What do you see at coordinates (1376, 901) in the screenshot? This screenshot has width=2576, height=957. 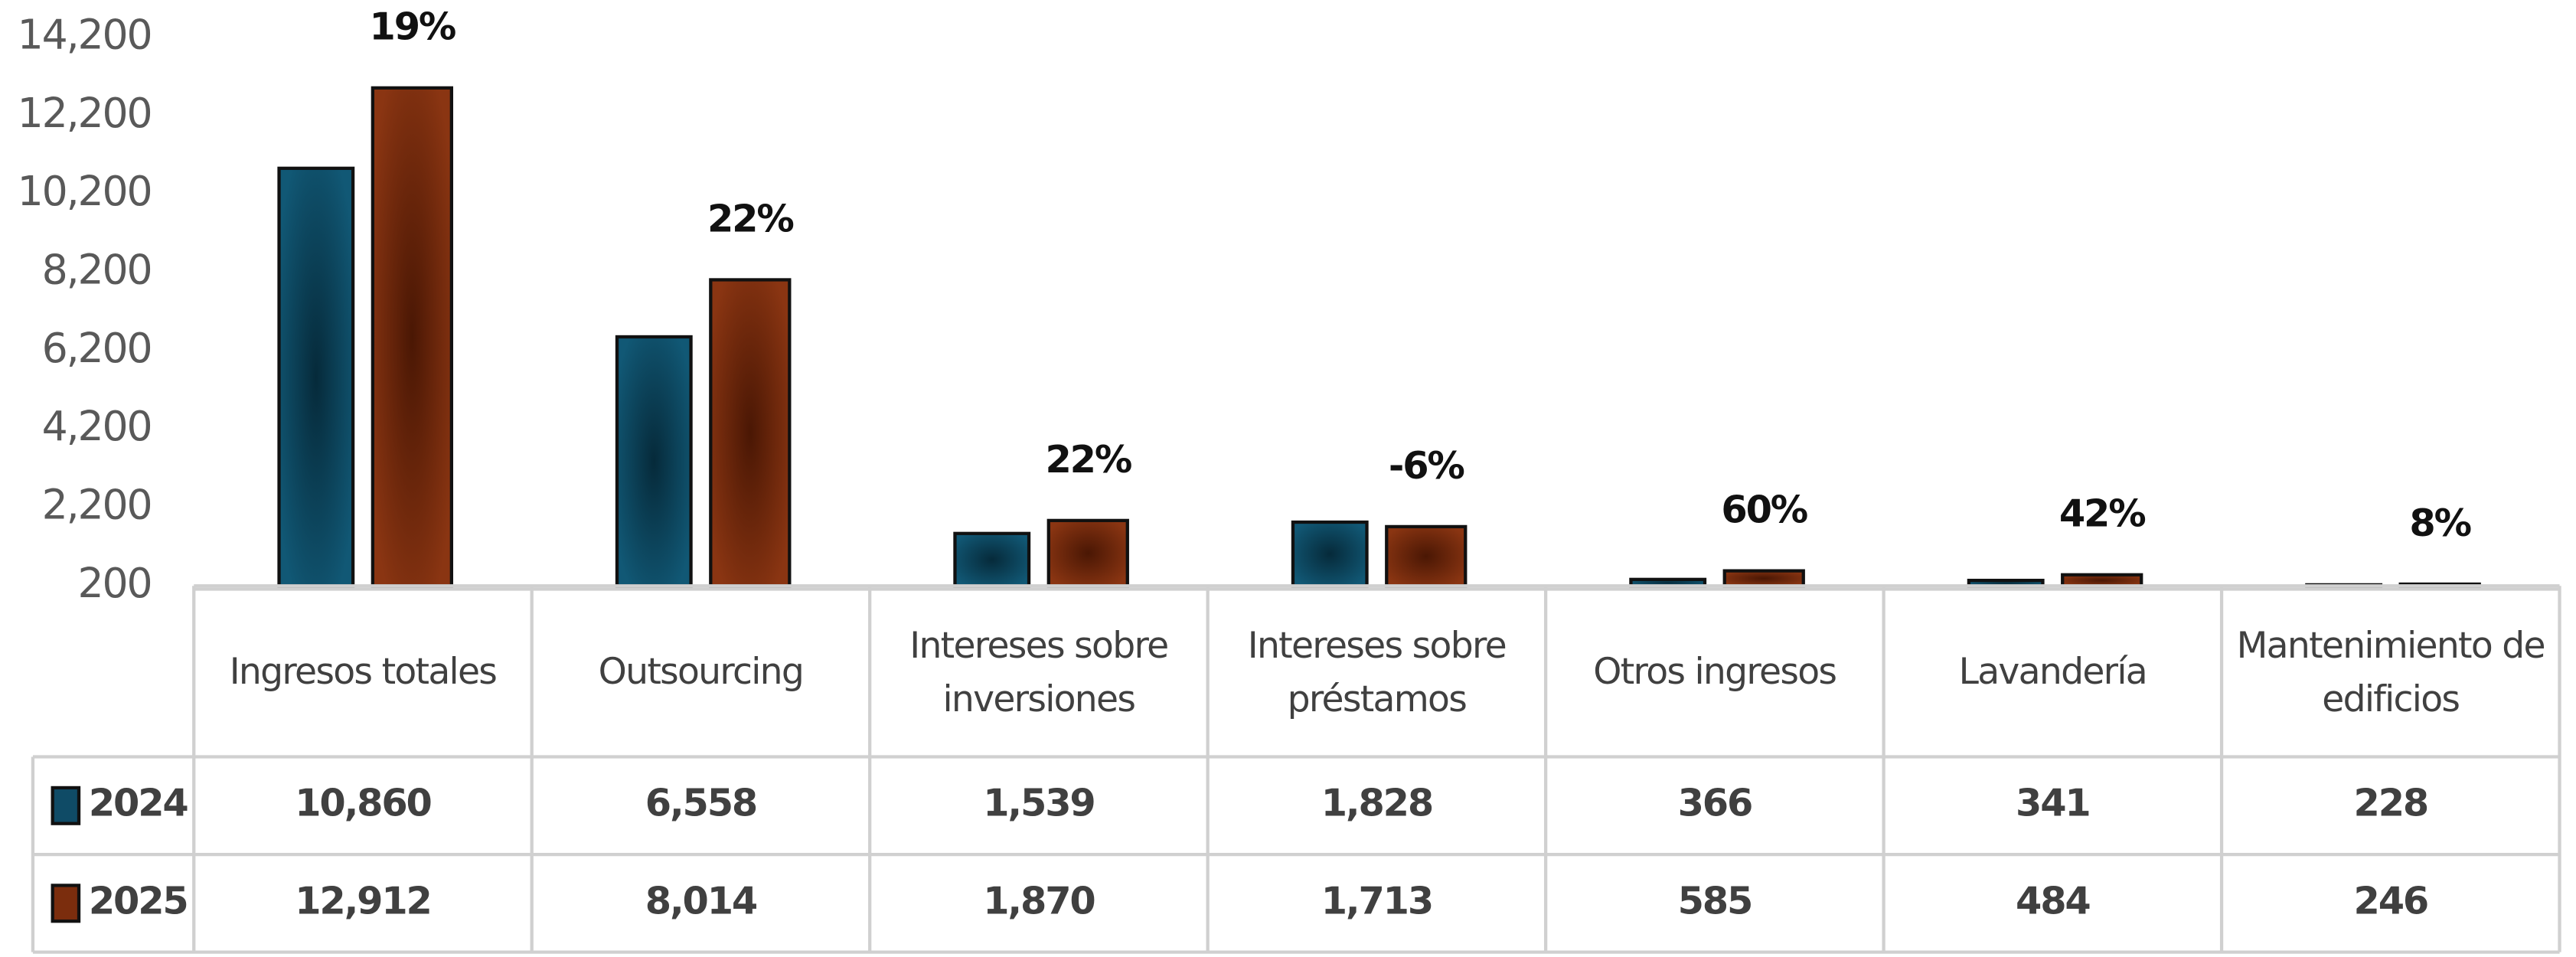 I see `table-value: 1,713` at bounding box center [1376, 901].